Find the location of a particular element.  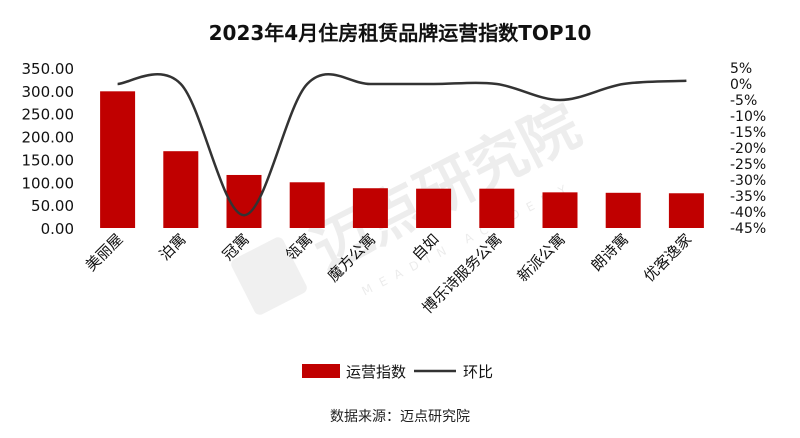

y-left-tick-label: 200.00 is located at coordinates (48, 138).